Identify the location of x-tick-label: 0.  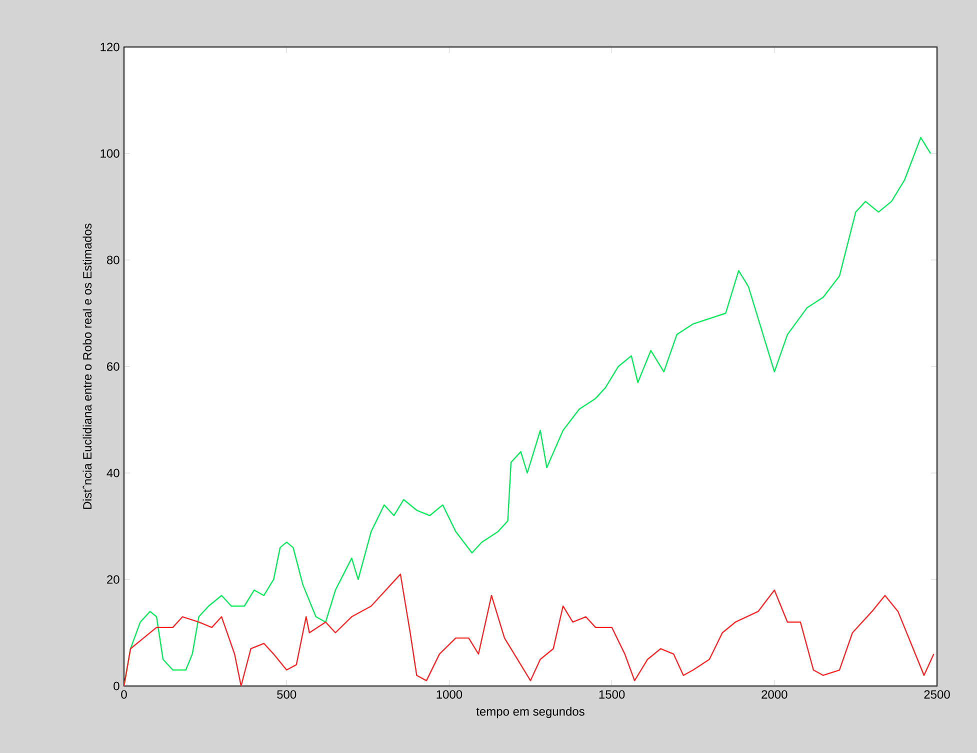
(124, 694).